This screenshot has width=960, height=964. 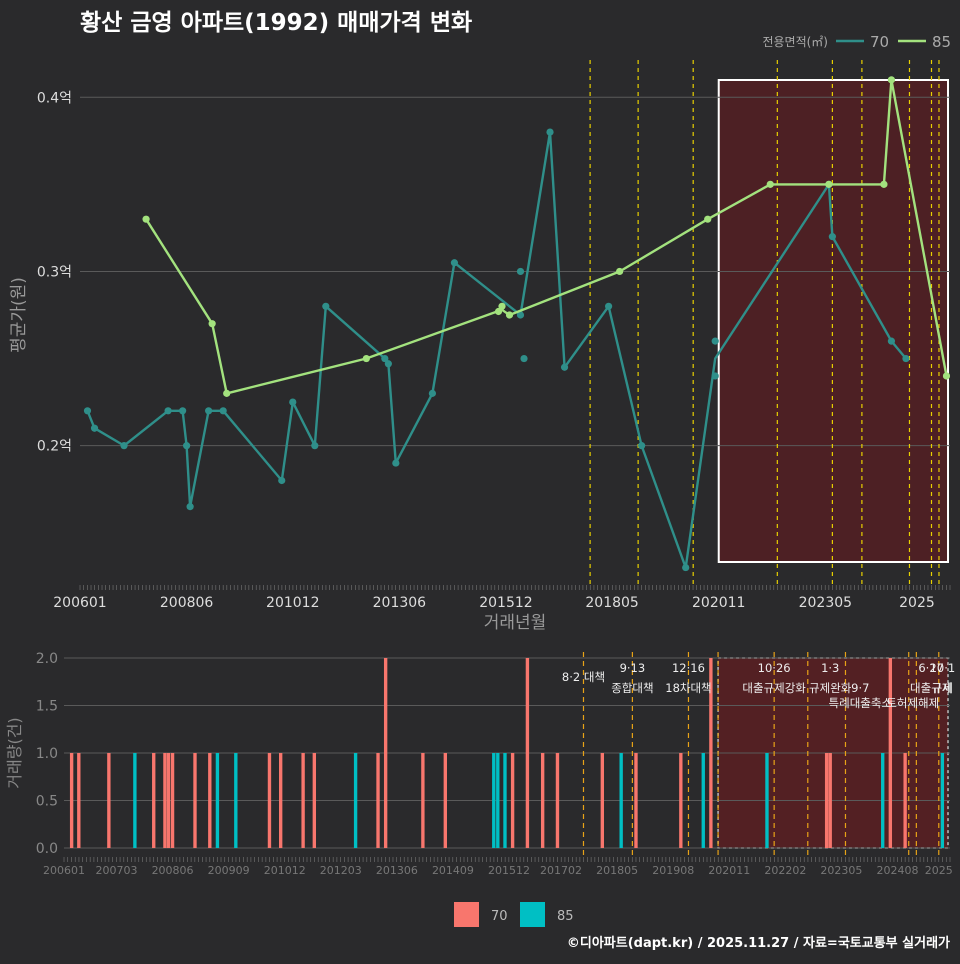 I want to click on x-tick-label: 202408, so click(x=898, y=870).